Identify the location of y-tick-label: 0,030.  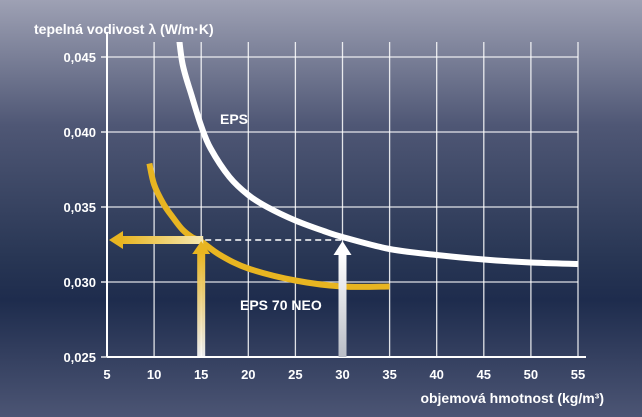
(79, 282).